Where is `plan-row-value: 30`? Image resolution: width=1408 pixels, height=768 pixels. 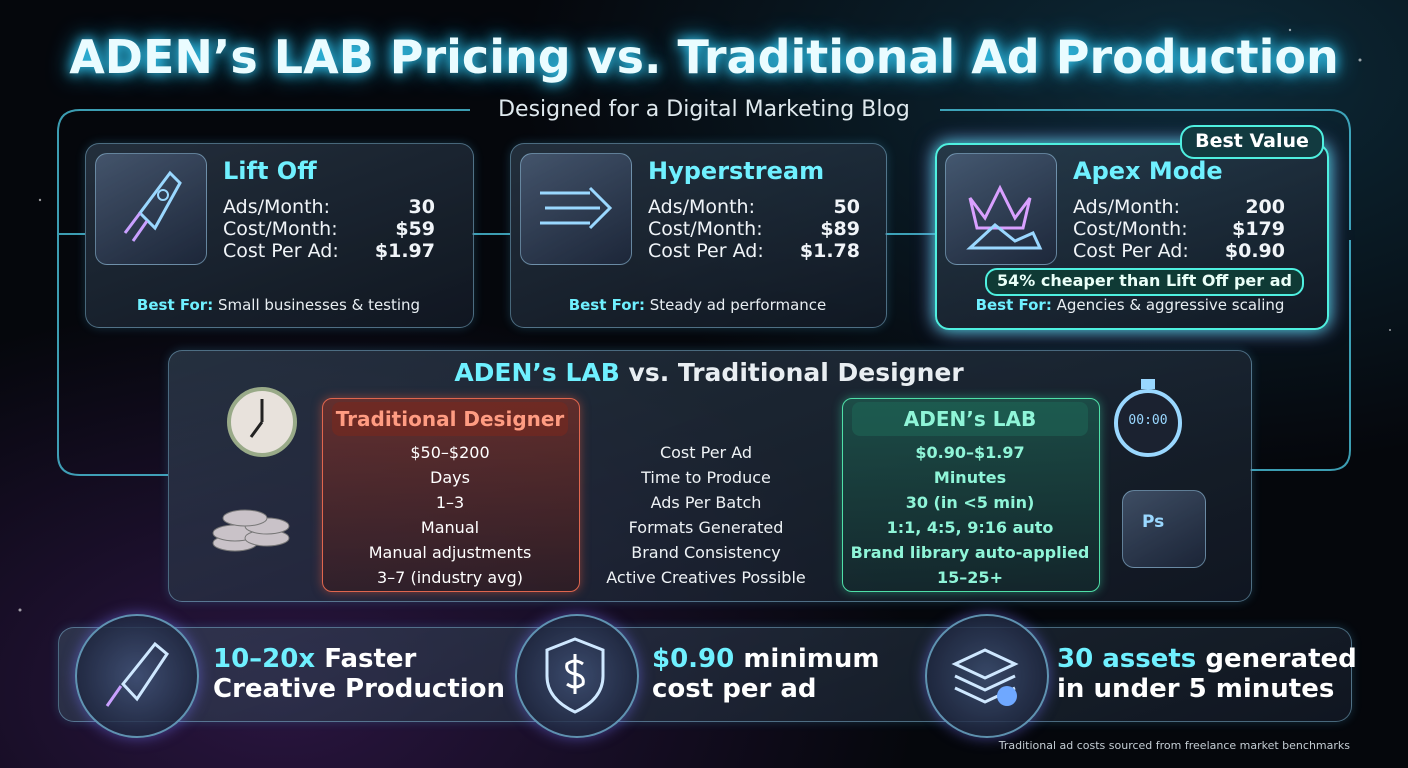
plan-row-value: 30 is located at coordinates (421, 207).